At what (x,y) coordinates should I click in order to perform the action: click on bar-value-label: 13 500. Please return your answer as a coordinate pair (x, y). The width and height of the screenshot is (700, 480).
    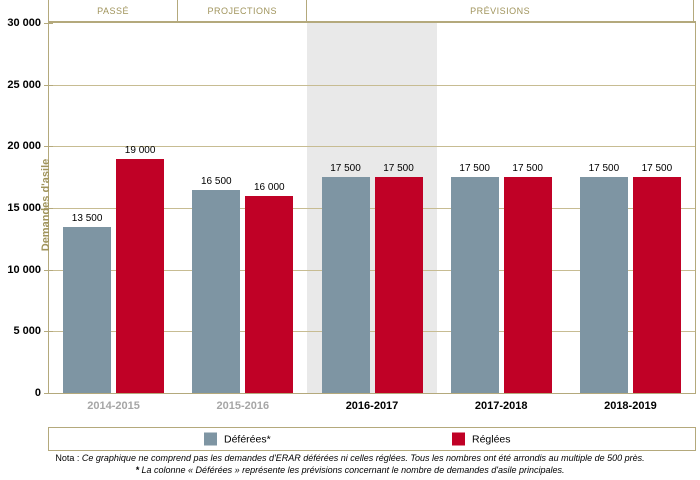
    Looking at the image, I should click on (87, 218).